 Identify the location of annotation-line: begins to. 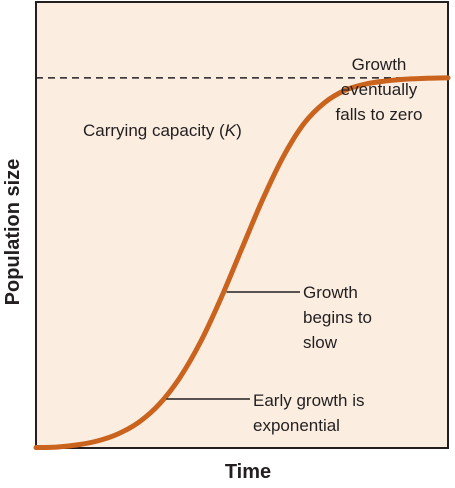
(337, 317).